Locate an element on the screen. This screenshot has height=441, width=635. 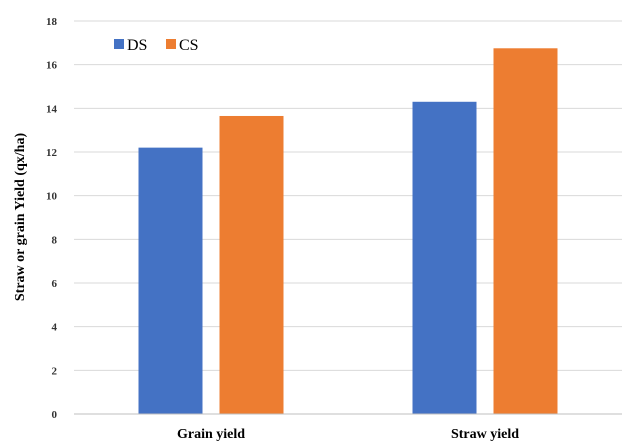
y-tick-label: 2 is located at coordinates (55, 371).